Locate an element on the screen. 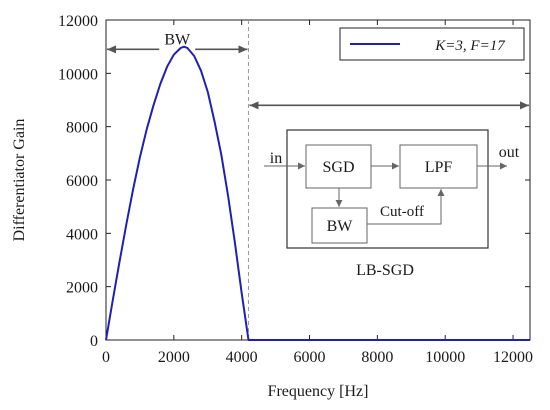 The image size is (550, 410). bw-block-label: BW is located at coordinates (340, 226).